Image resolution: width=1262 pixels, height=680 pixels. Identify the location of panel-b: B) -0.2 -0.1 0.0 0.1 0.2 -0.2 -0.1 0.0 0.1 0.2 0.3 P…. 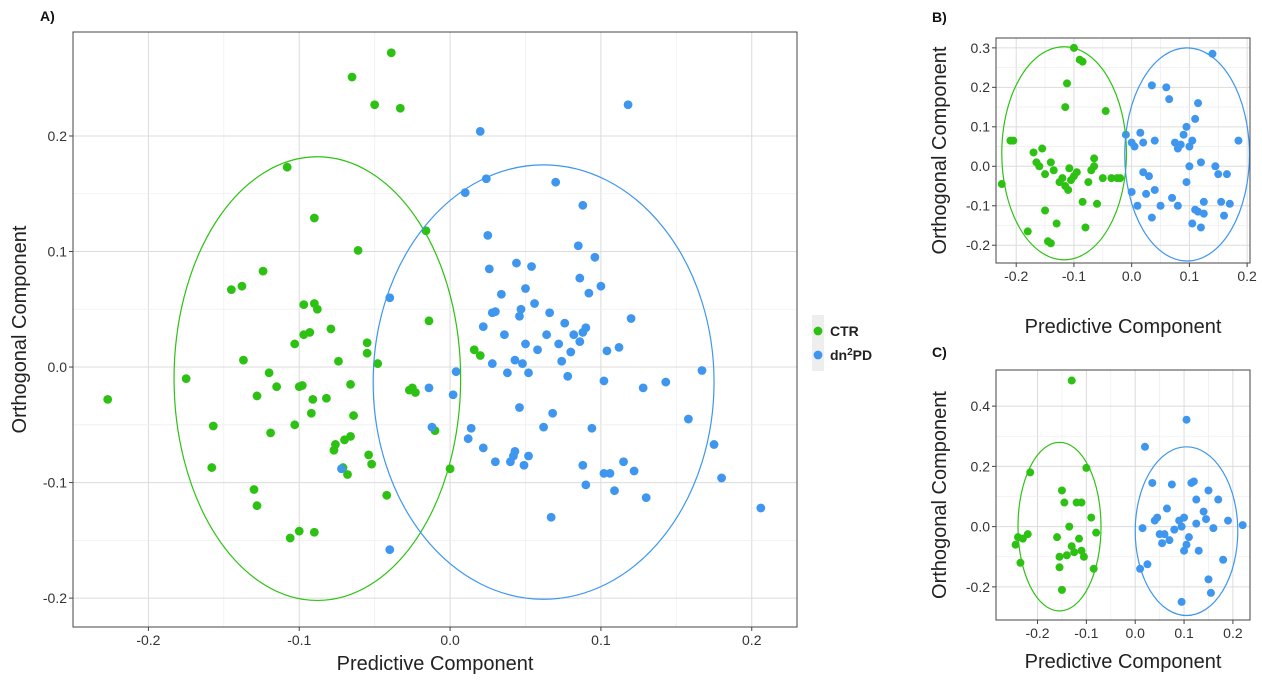
(1093, 173).